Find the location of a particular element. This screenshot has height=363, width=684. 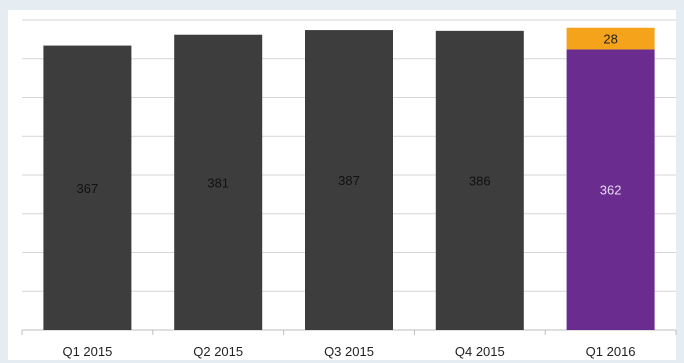

bar-q2-2015 is located at coordinates (218, 182).